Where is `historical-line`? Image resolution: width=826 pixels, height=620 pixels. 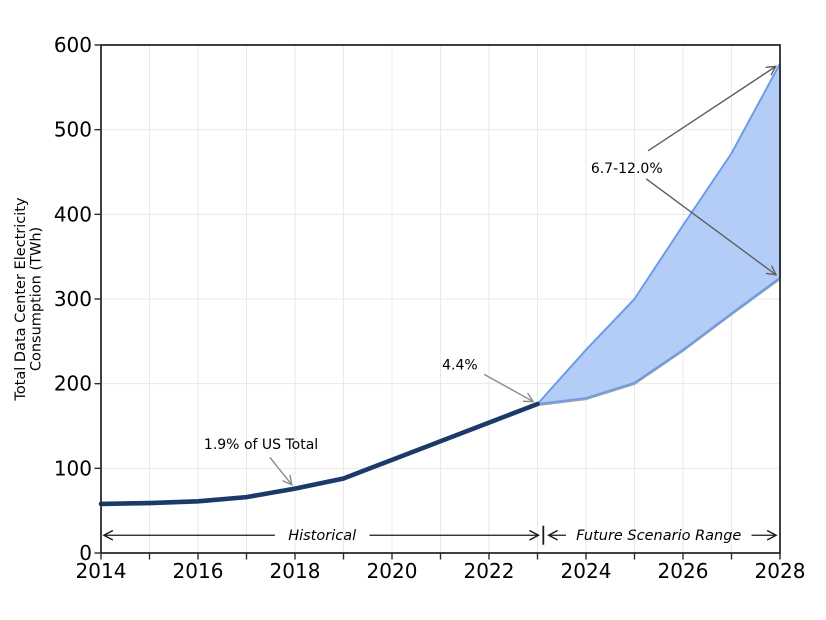 historical-line is located at coordinates (319, 454).